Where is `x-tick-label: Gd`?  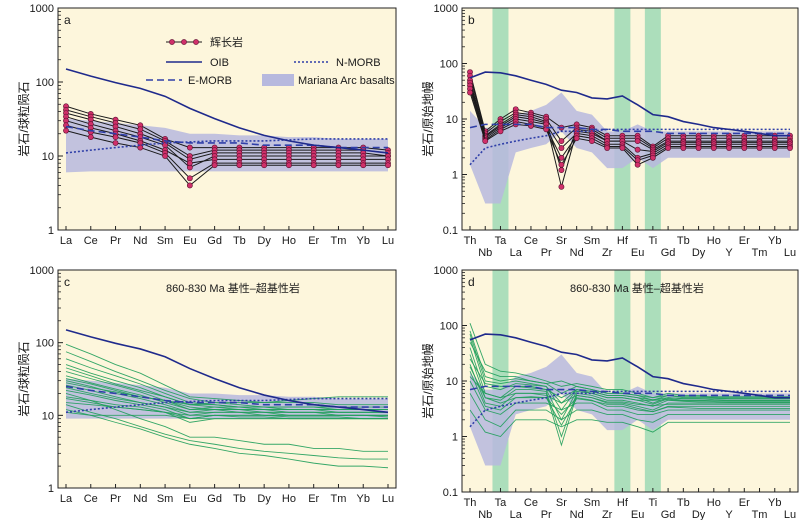 x-tick-label: Gd is located at coordinates (214, 241).